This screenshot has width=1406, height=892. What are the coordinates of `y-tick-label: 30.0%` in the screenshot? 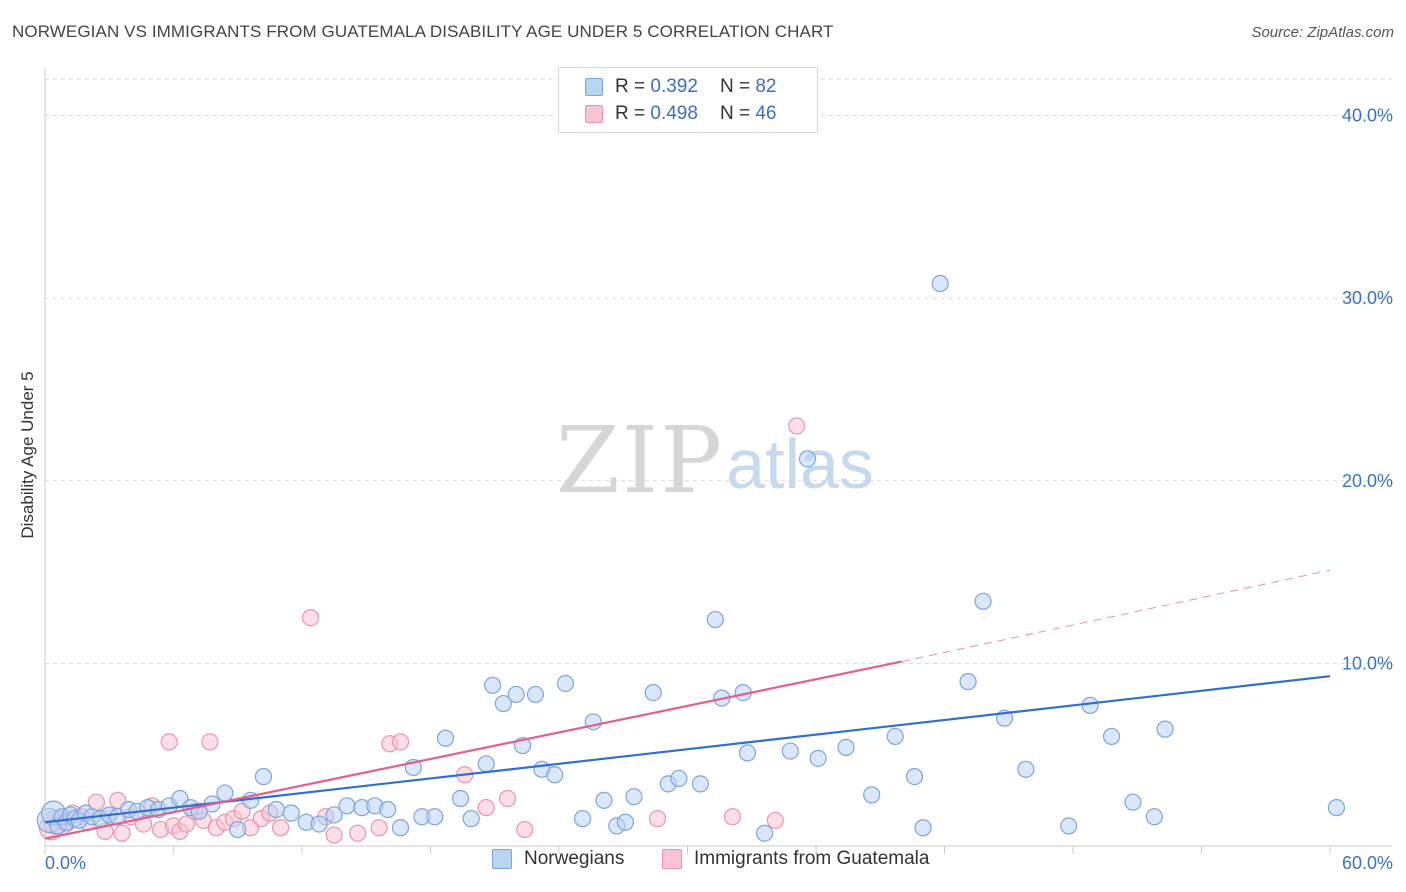 It's located at (1367, 298).